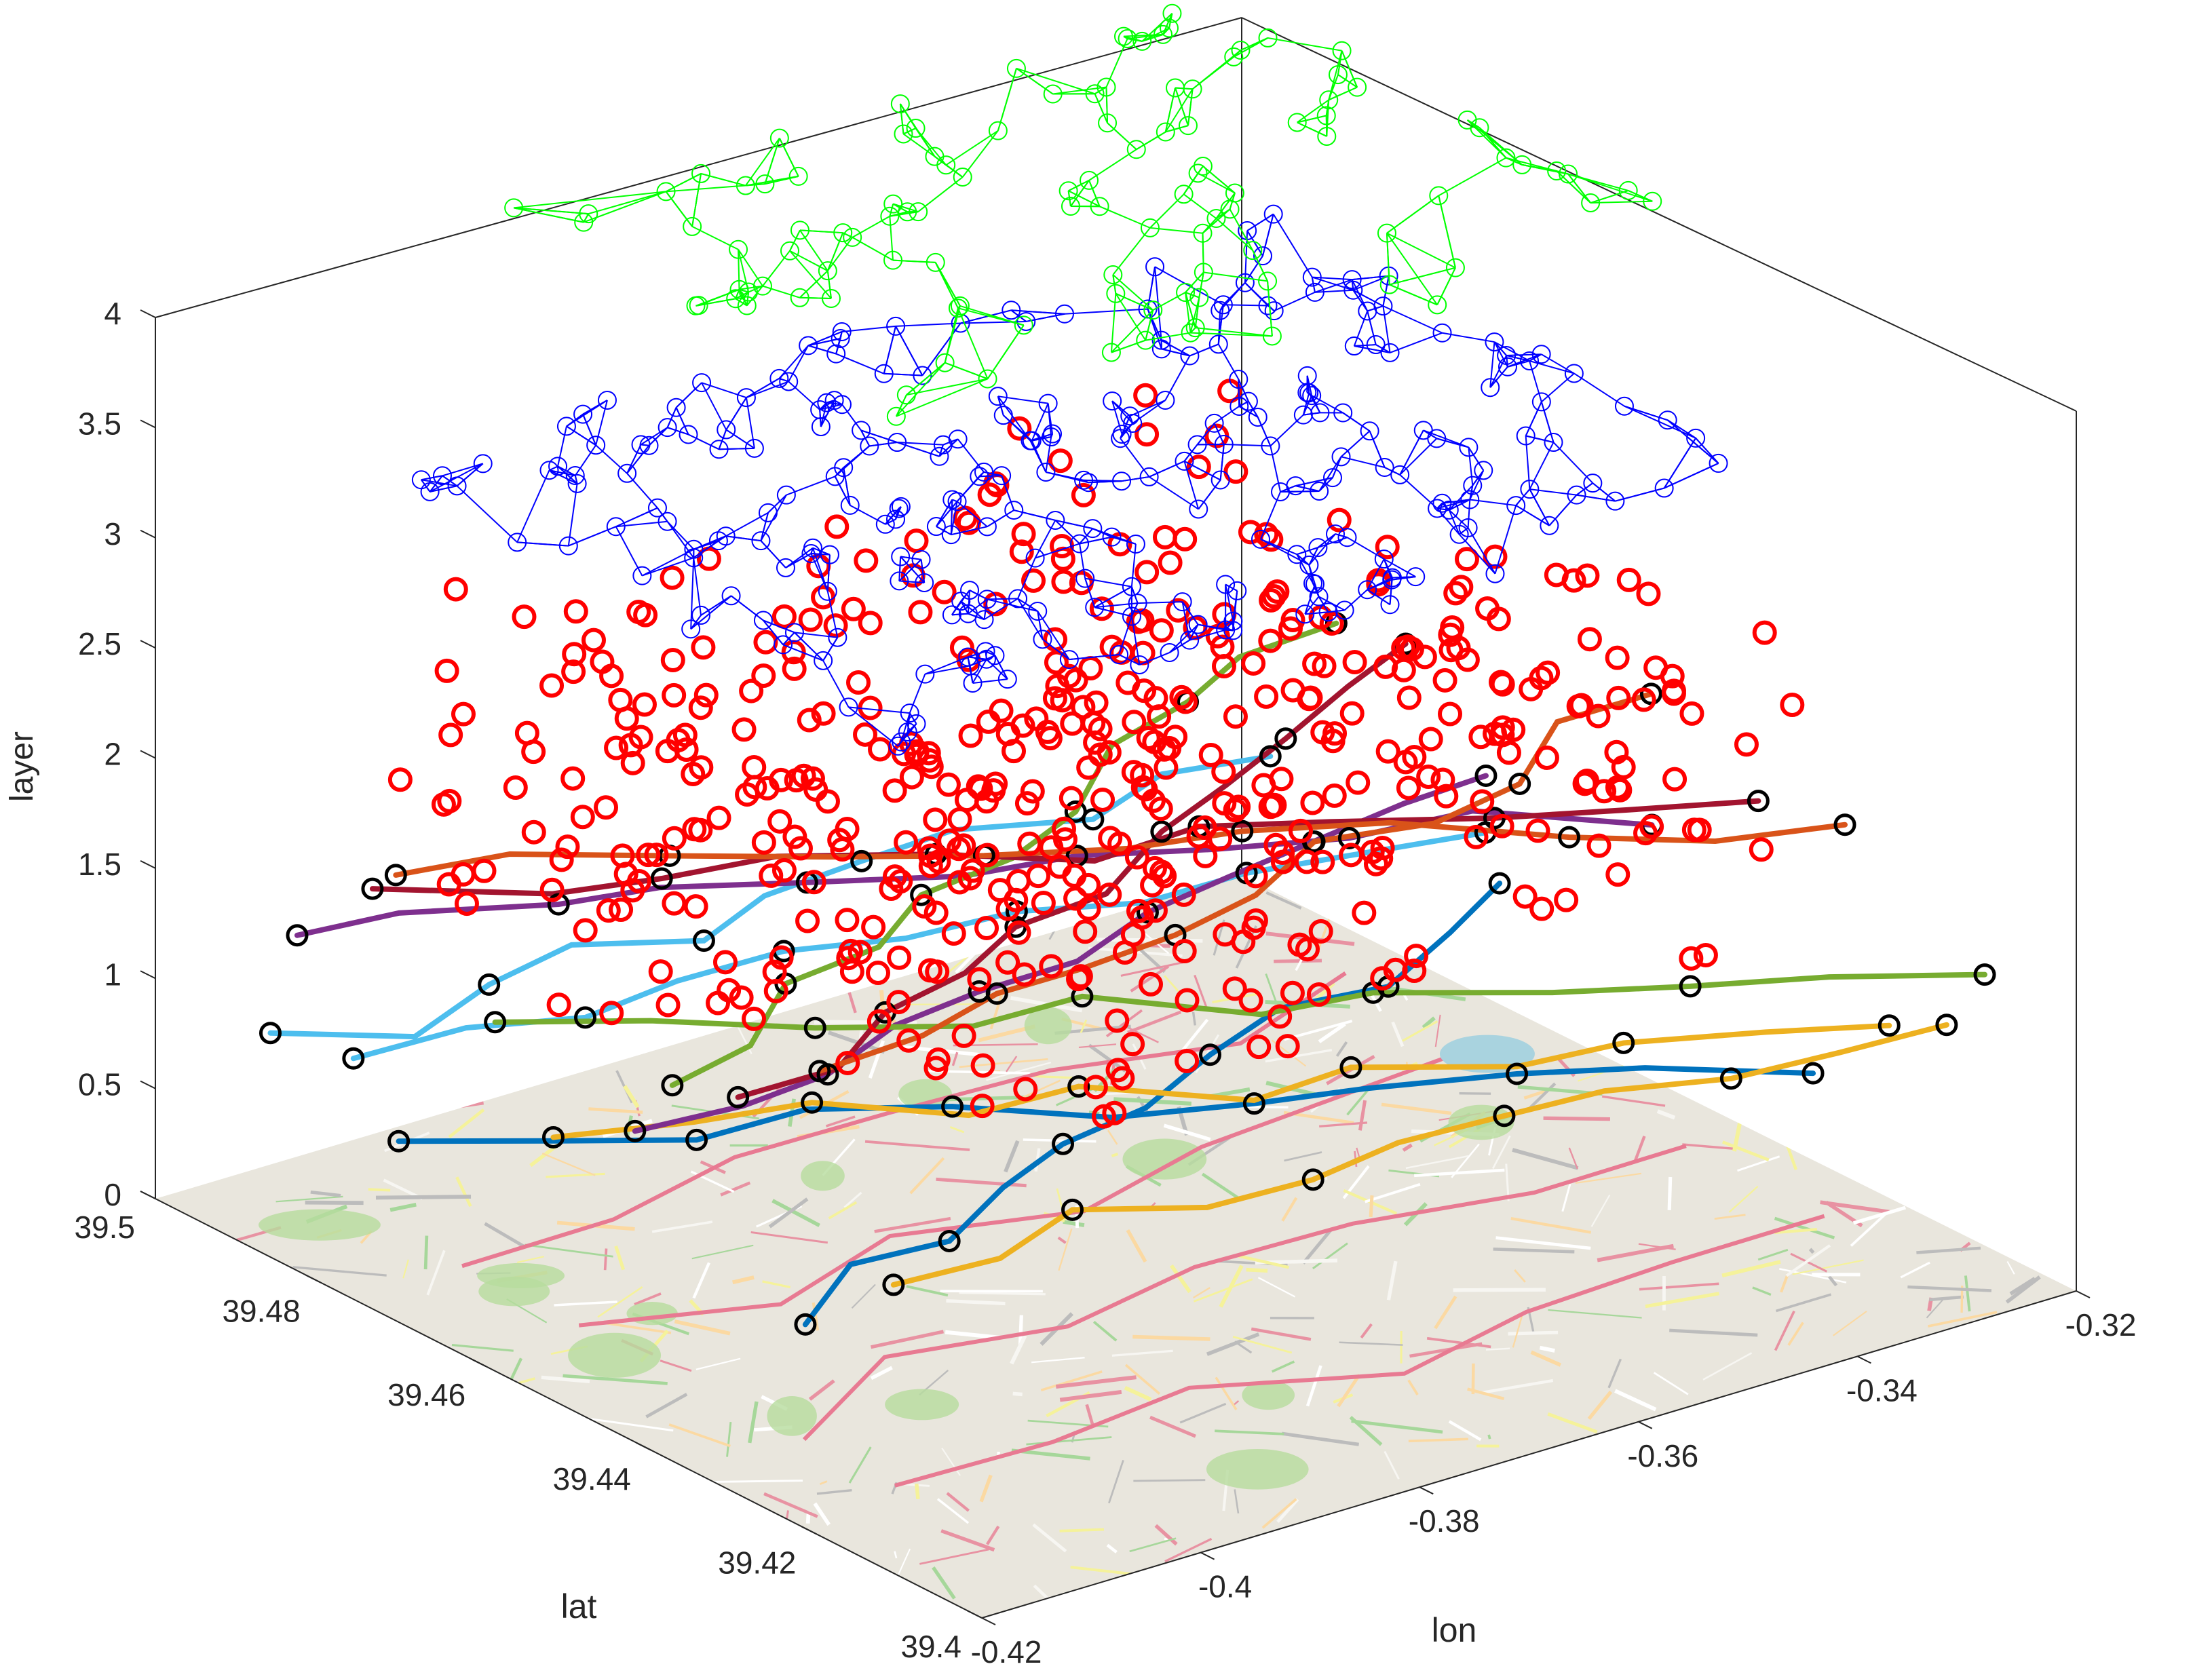 Image resolution: width=2212 pixels, height=1679 pixels. I want to click on transit-line, so click(1235, 882).